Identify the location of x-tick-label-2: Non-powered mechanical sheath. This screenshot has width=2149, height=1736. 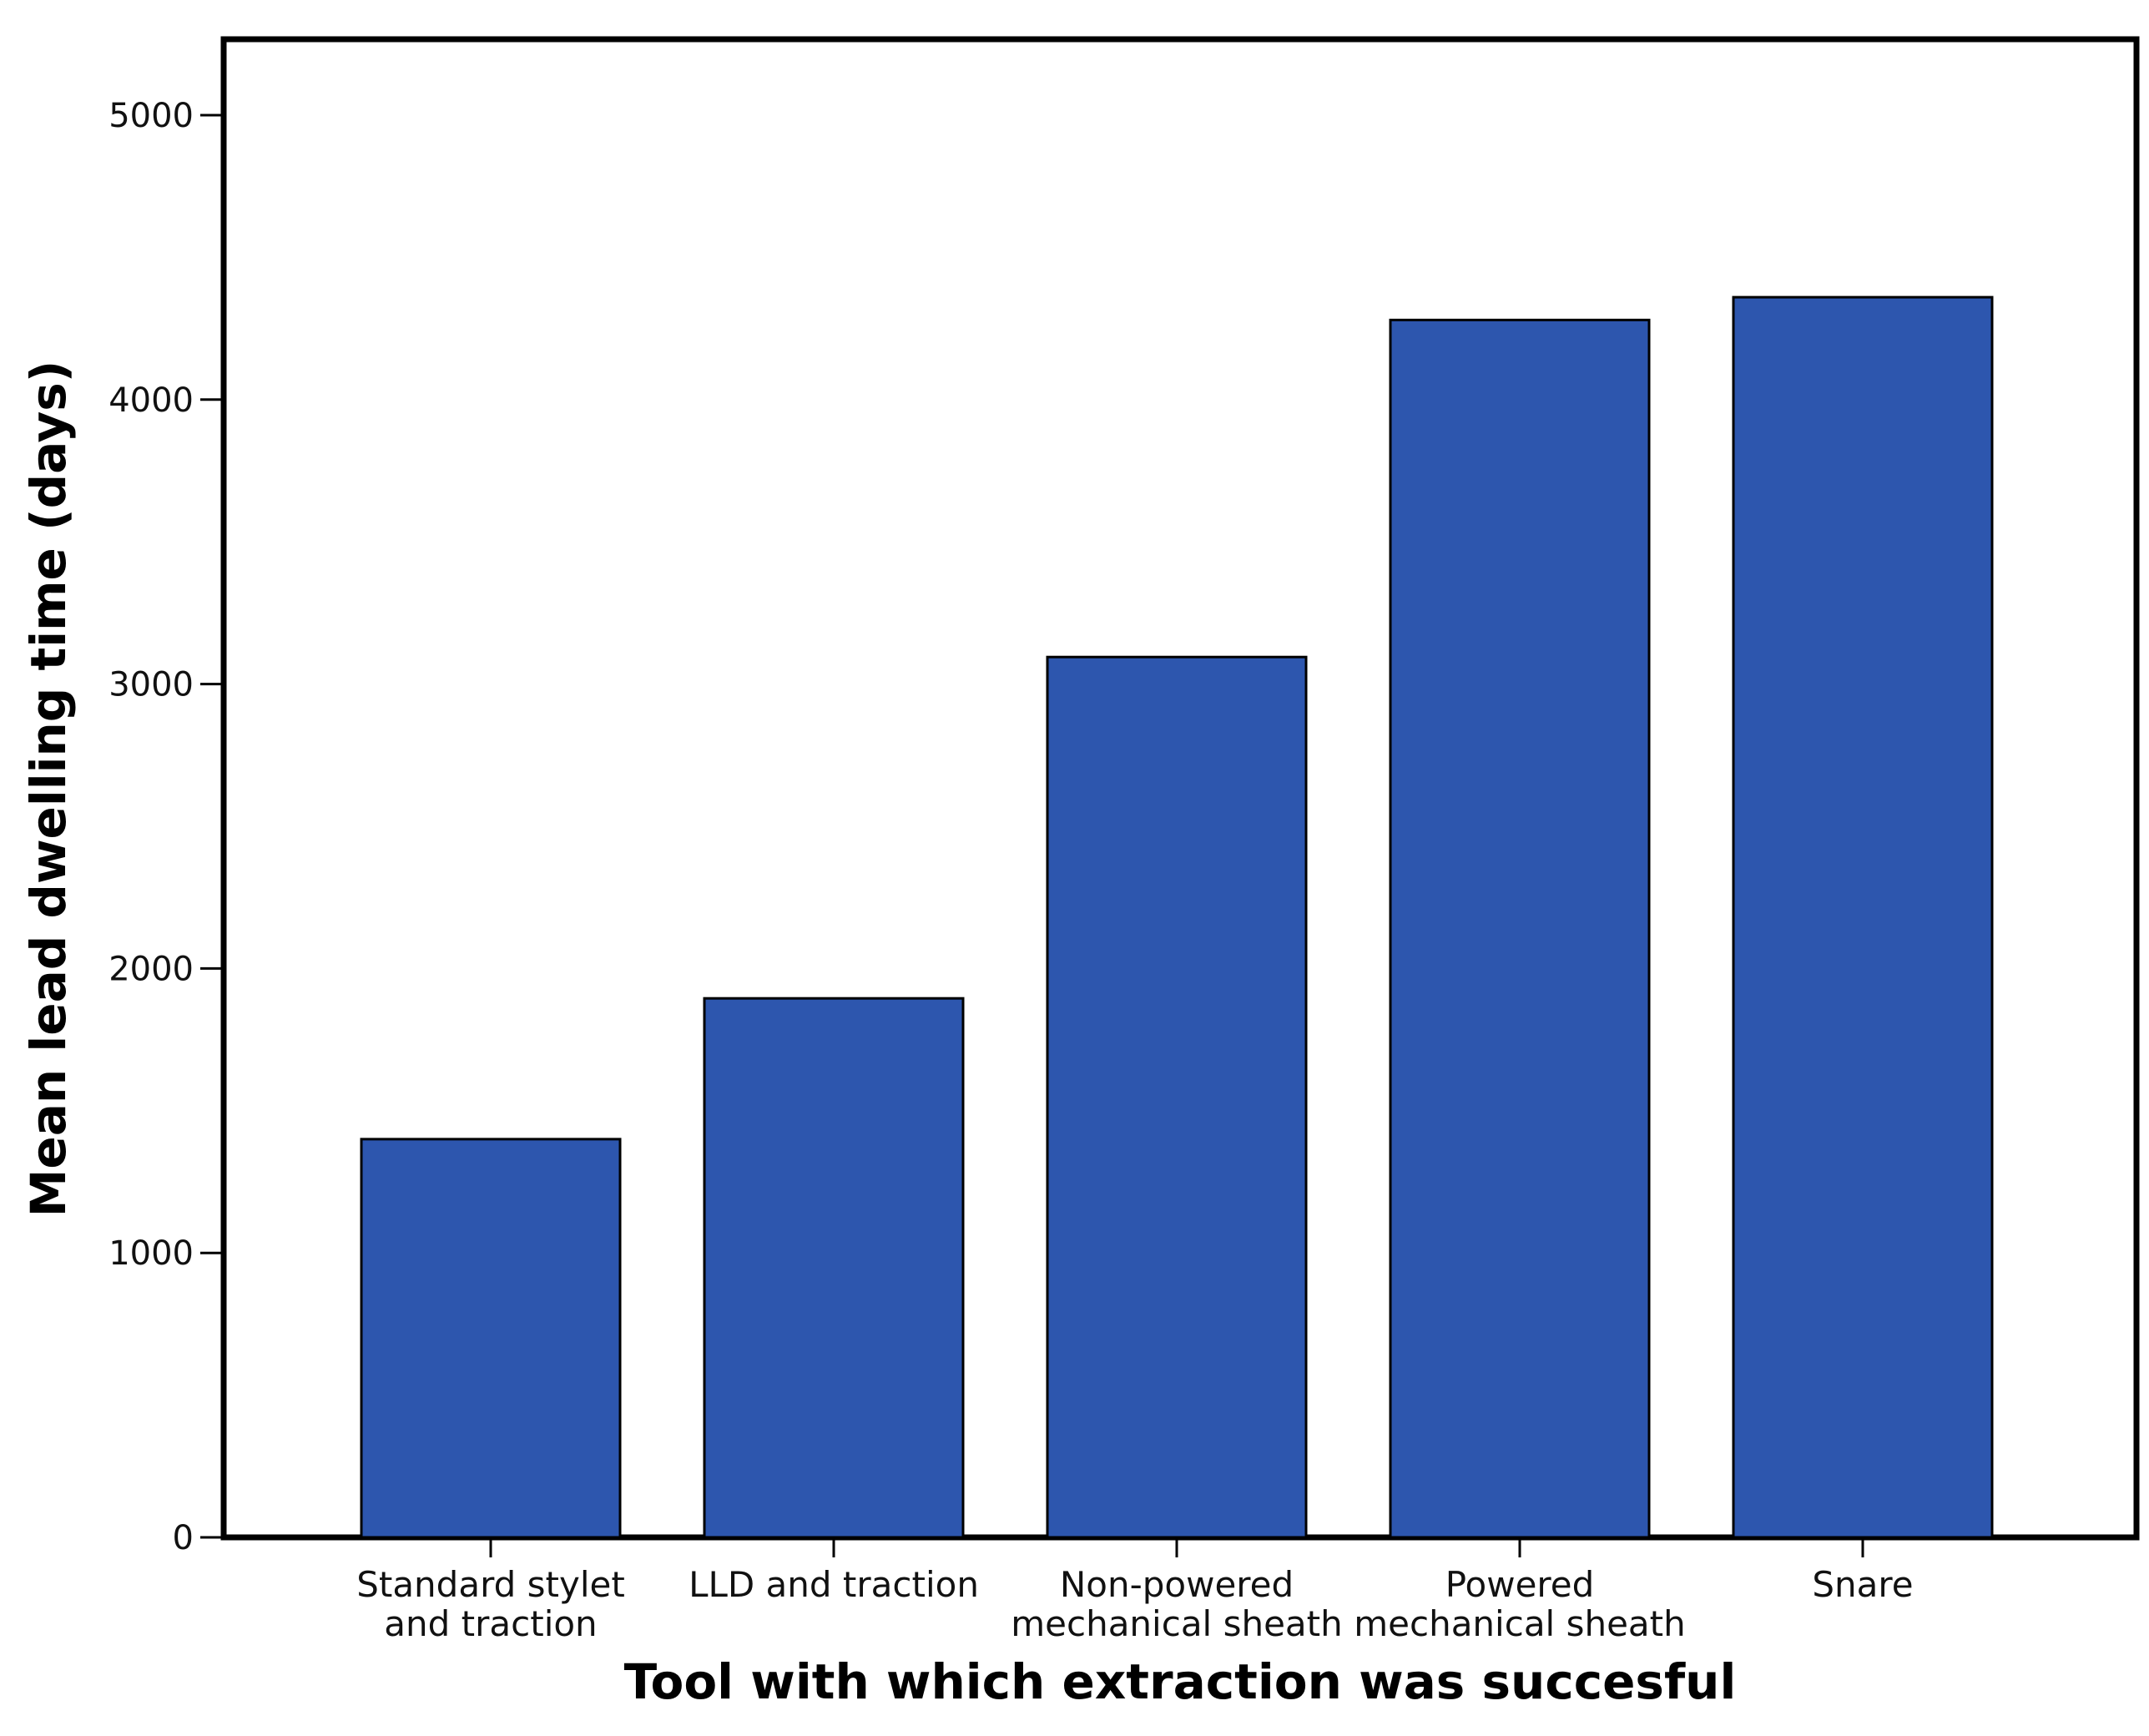
(1177, 1604).